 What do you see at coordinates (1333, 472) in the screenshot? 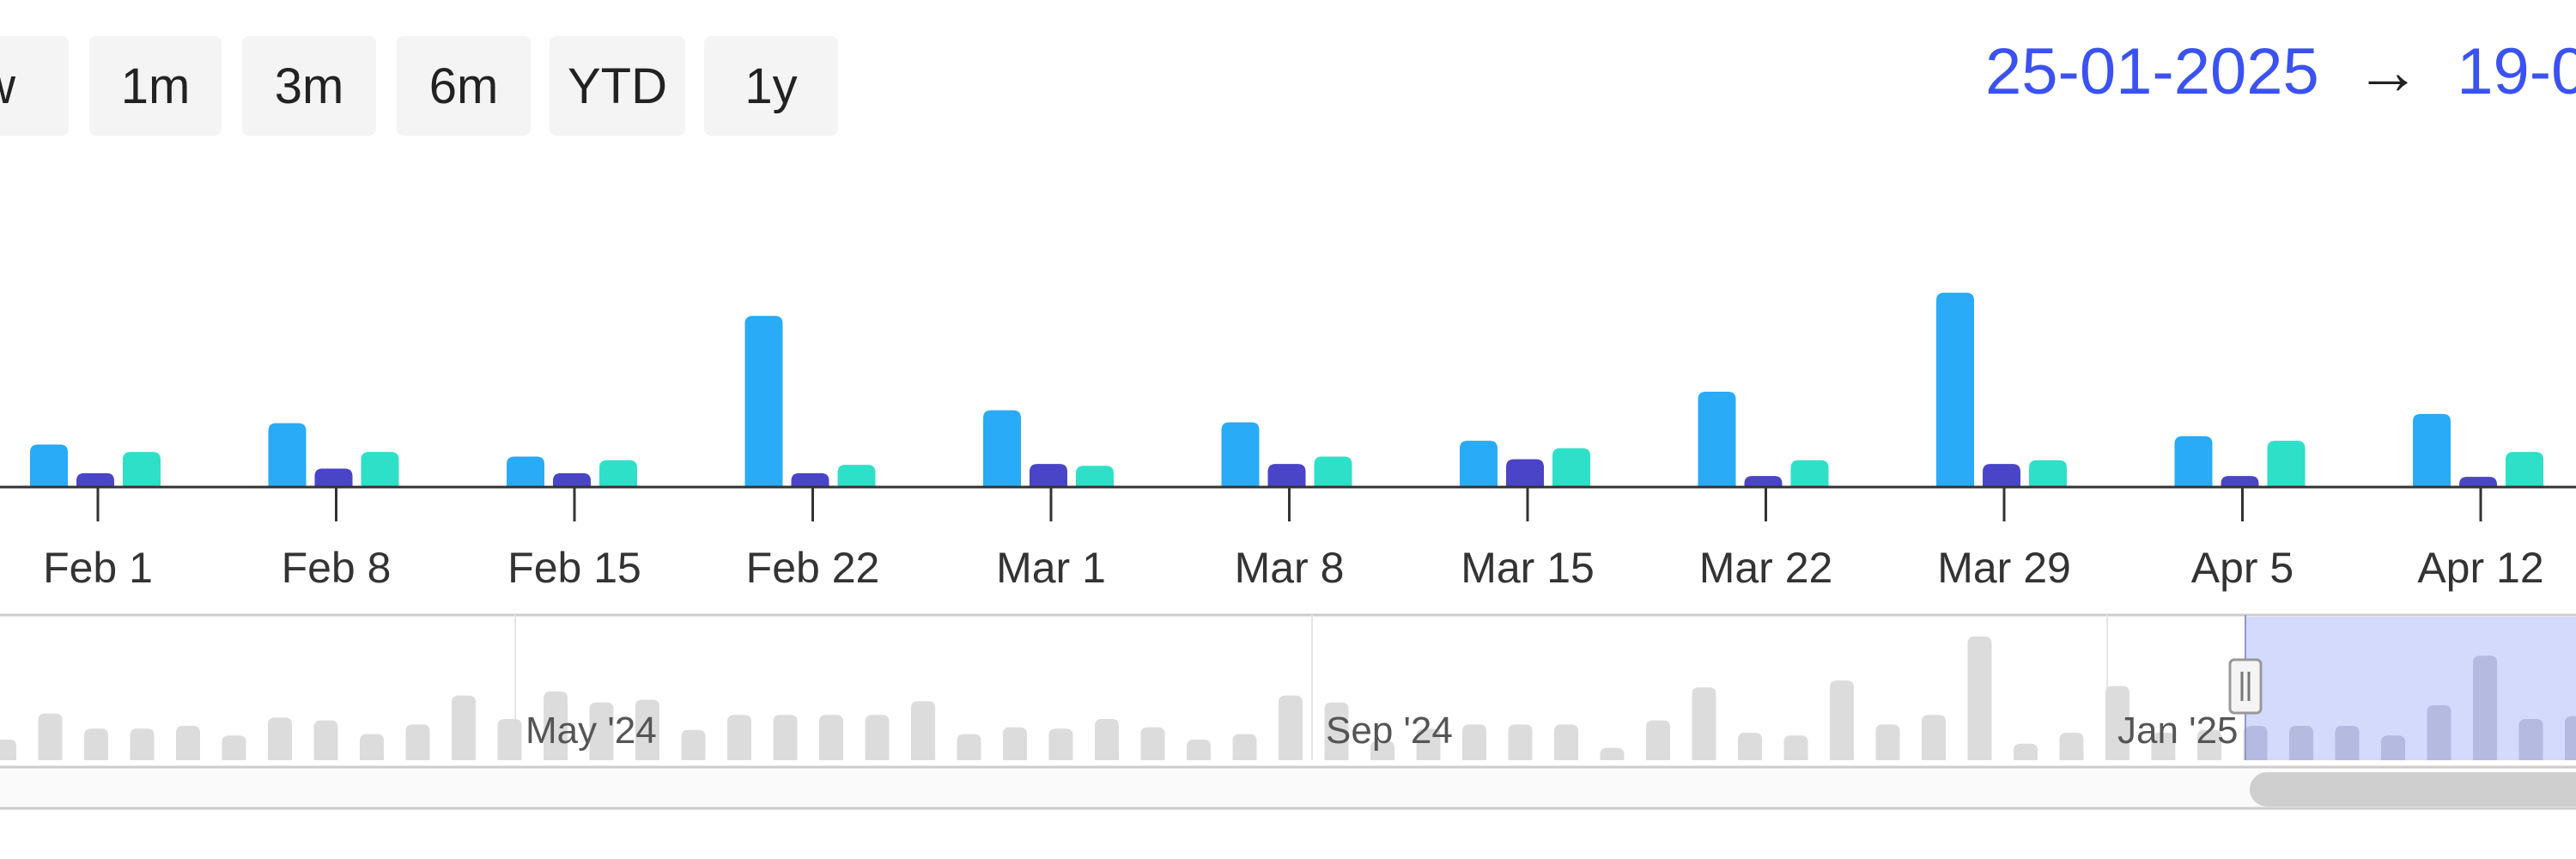
I see `bar-mar-8-s3` at bounding box center [1333, 472].